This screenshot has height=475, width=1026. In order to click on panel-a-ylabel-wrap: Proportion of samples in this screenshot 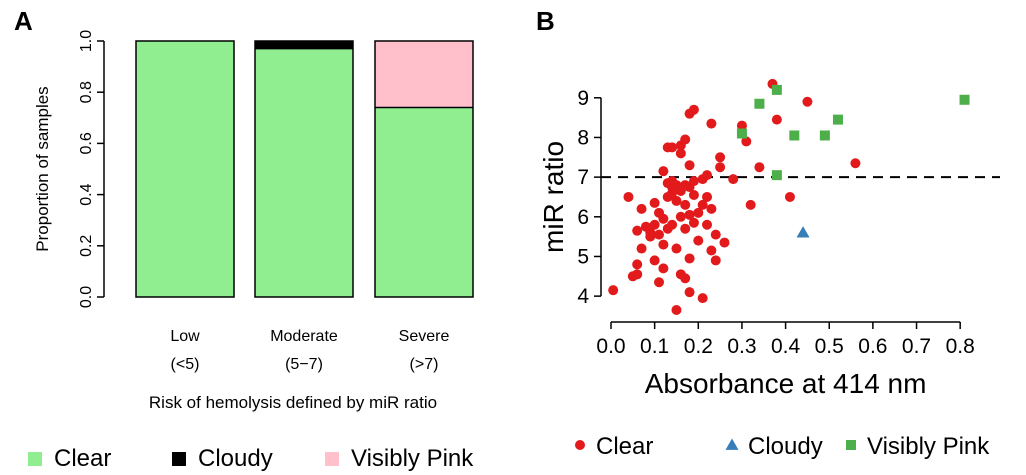, I will do `click(42, 168)`.